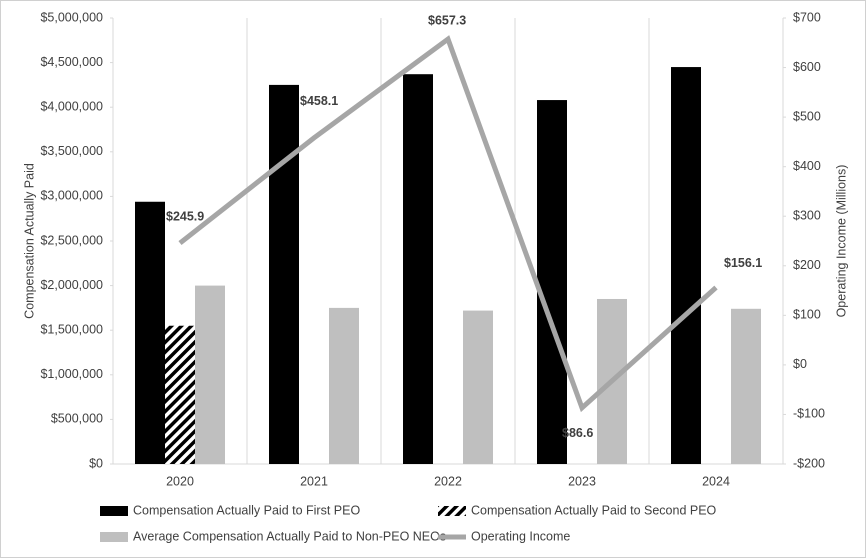 Image resolution: width=866 pixels, height=558 pixels. I want to click on y-tick-label: $2,500,000, so click(71, 240).